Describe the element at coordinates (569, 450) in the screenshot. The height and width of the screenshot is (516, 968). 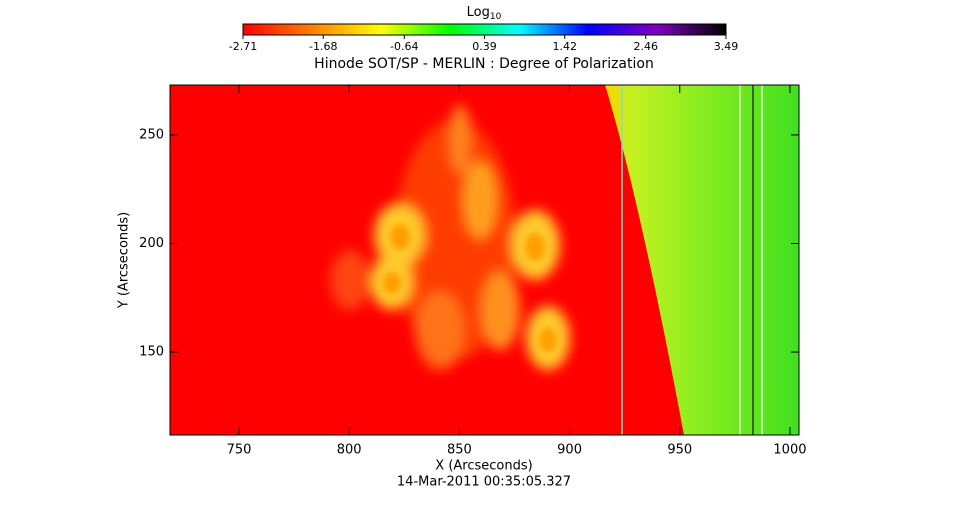
I see `x-tick-label: 900` at that location.